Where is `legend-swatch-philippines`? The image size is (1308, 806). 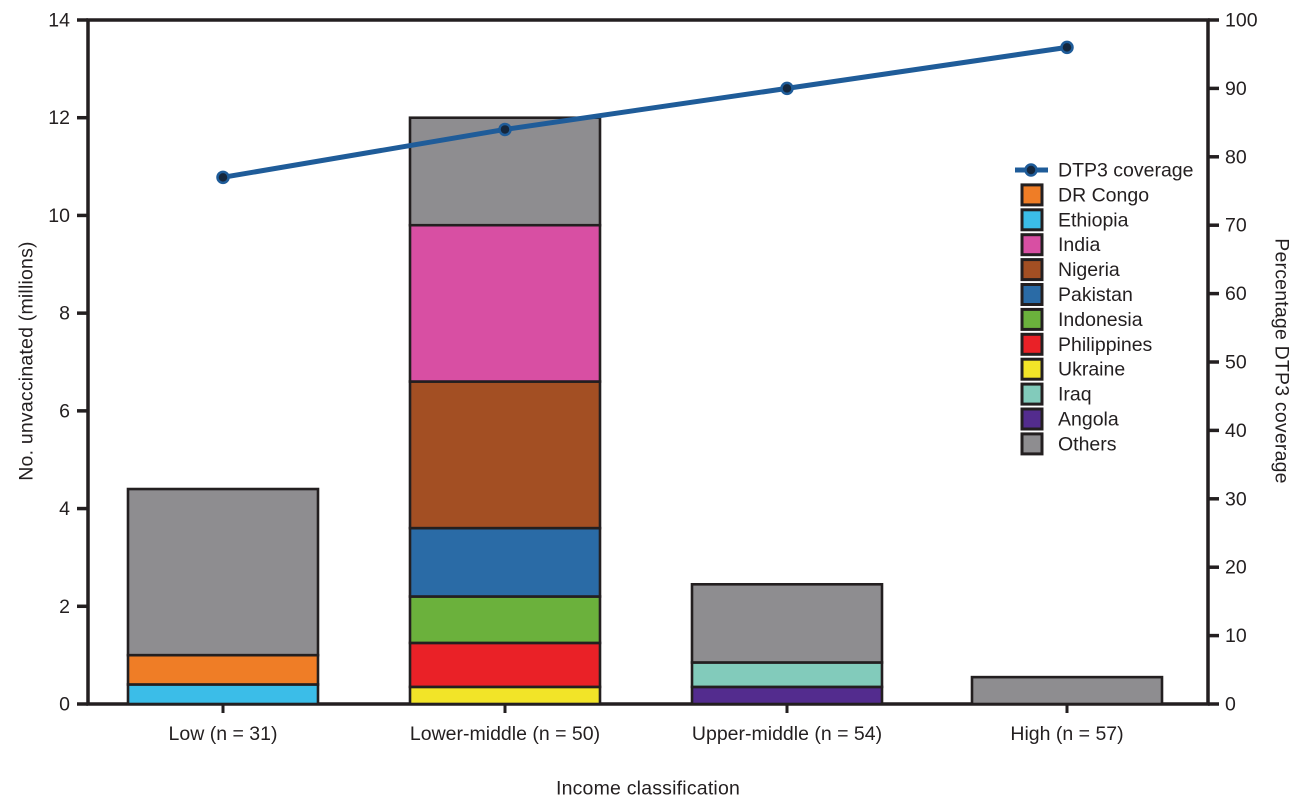
legend-swatch-philippines is located at coordinates (1032, 344).